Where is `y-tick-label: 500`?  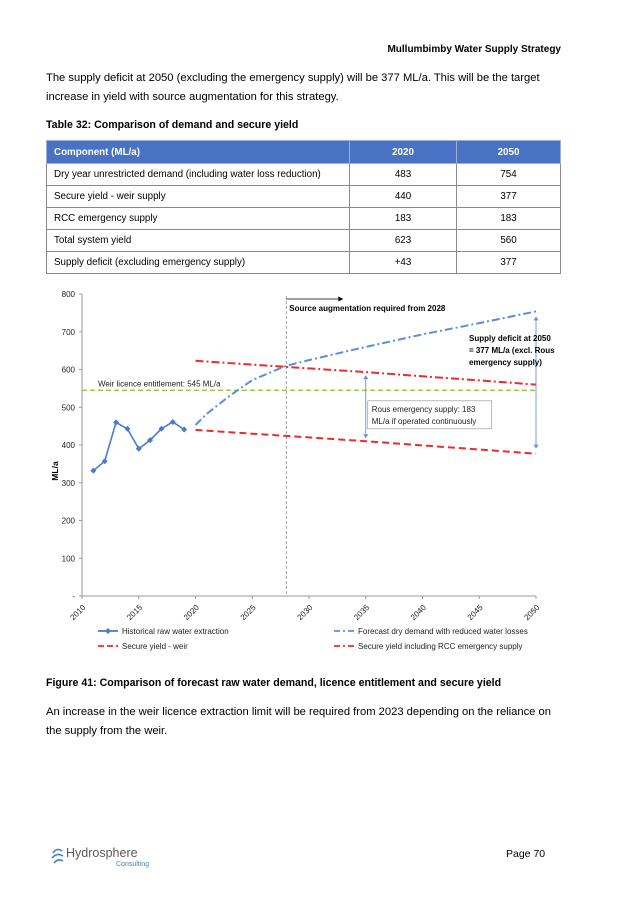
y-tick-label: 500 is located at coordinates (69, 407).